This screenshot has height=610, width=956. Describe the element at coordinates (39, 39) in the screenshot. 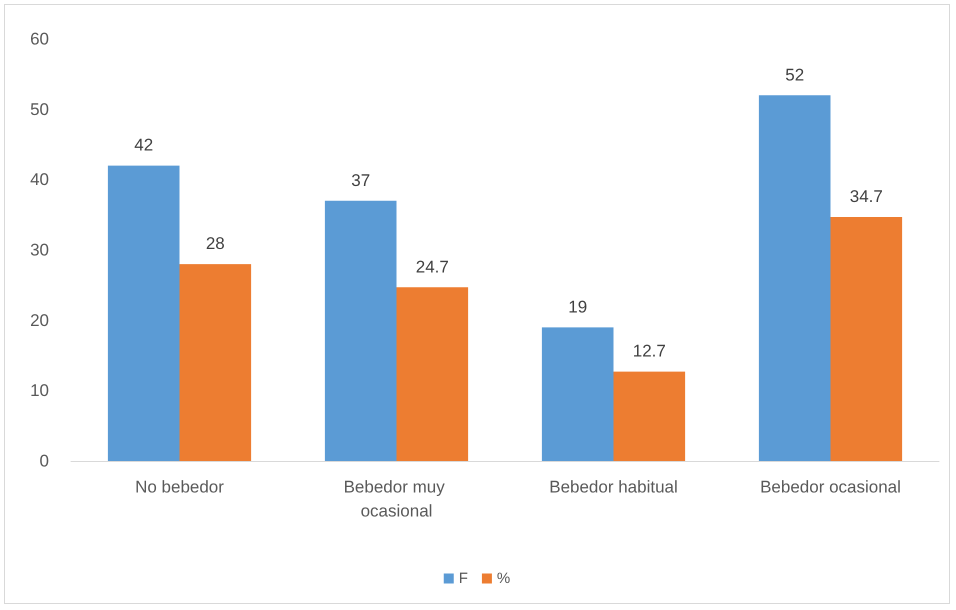

I see `y-tick-label: 60` at that location.